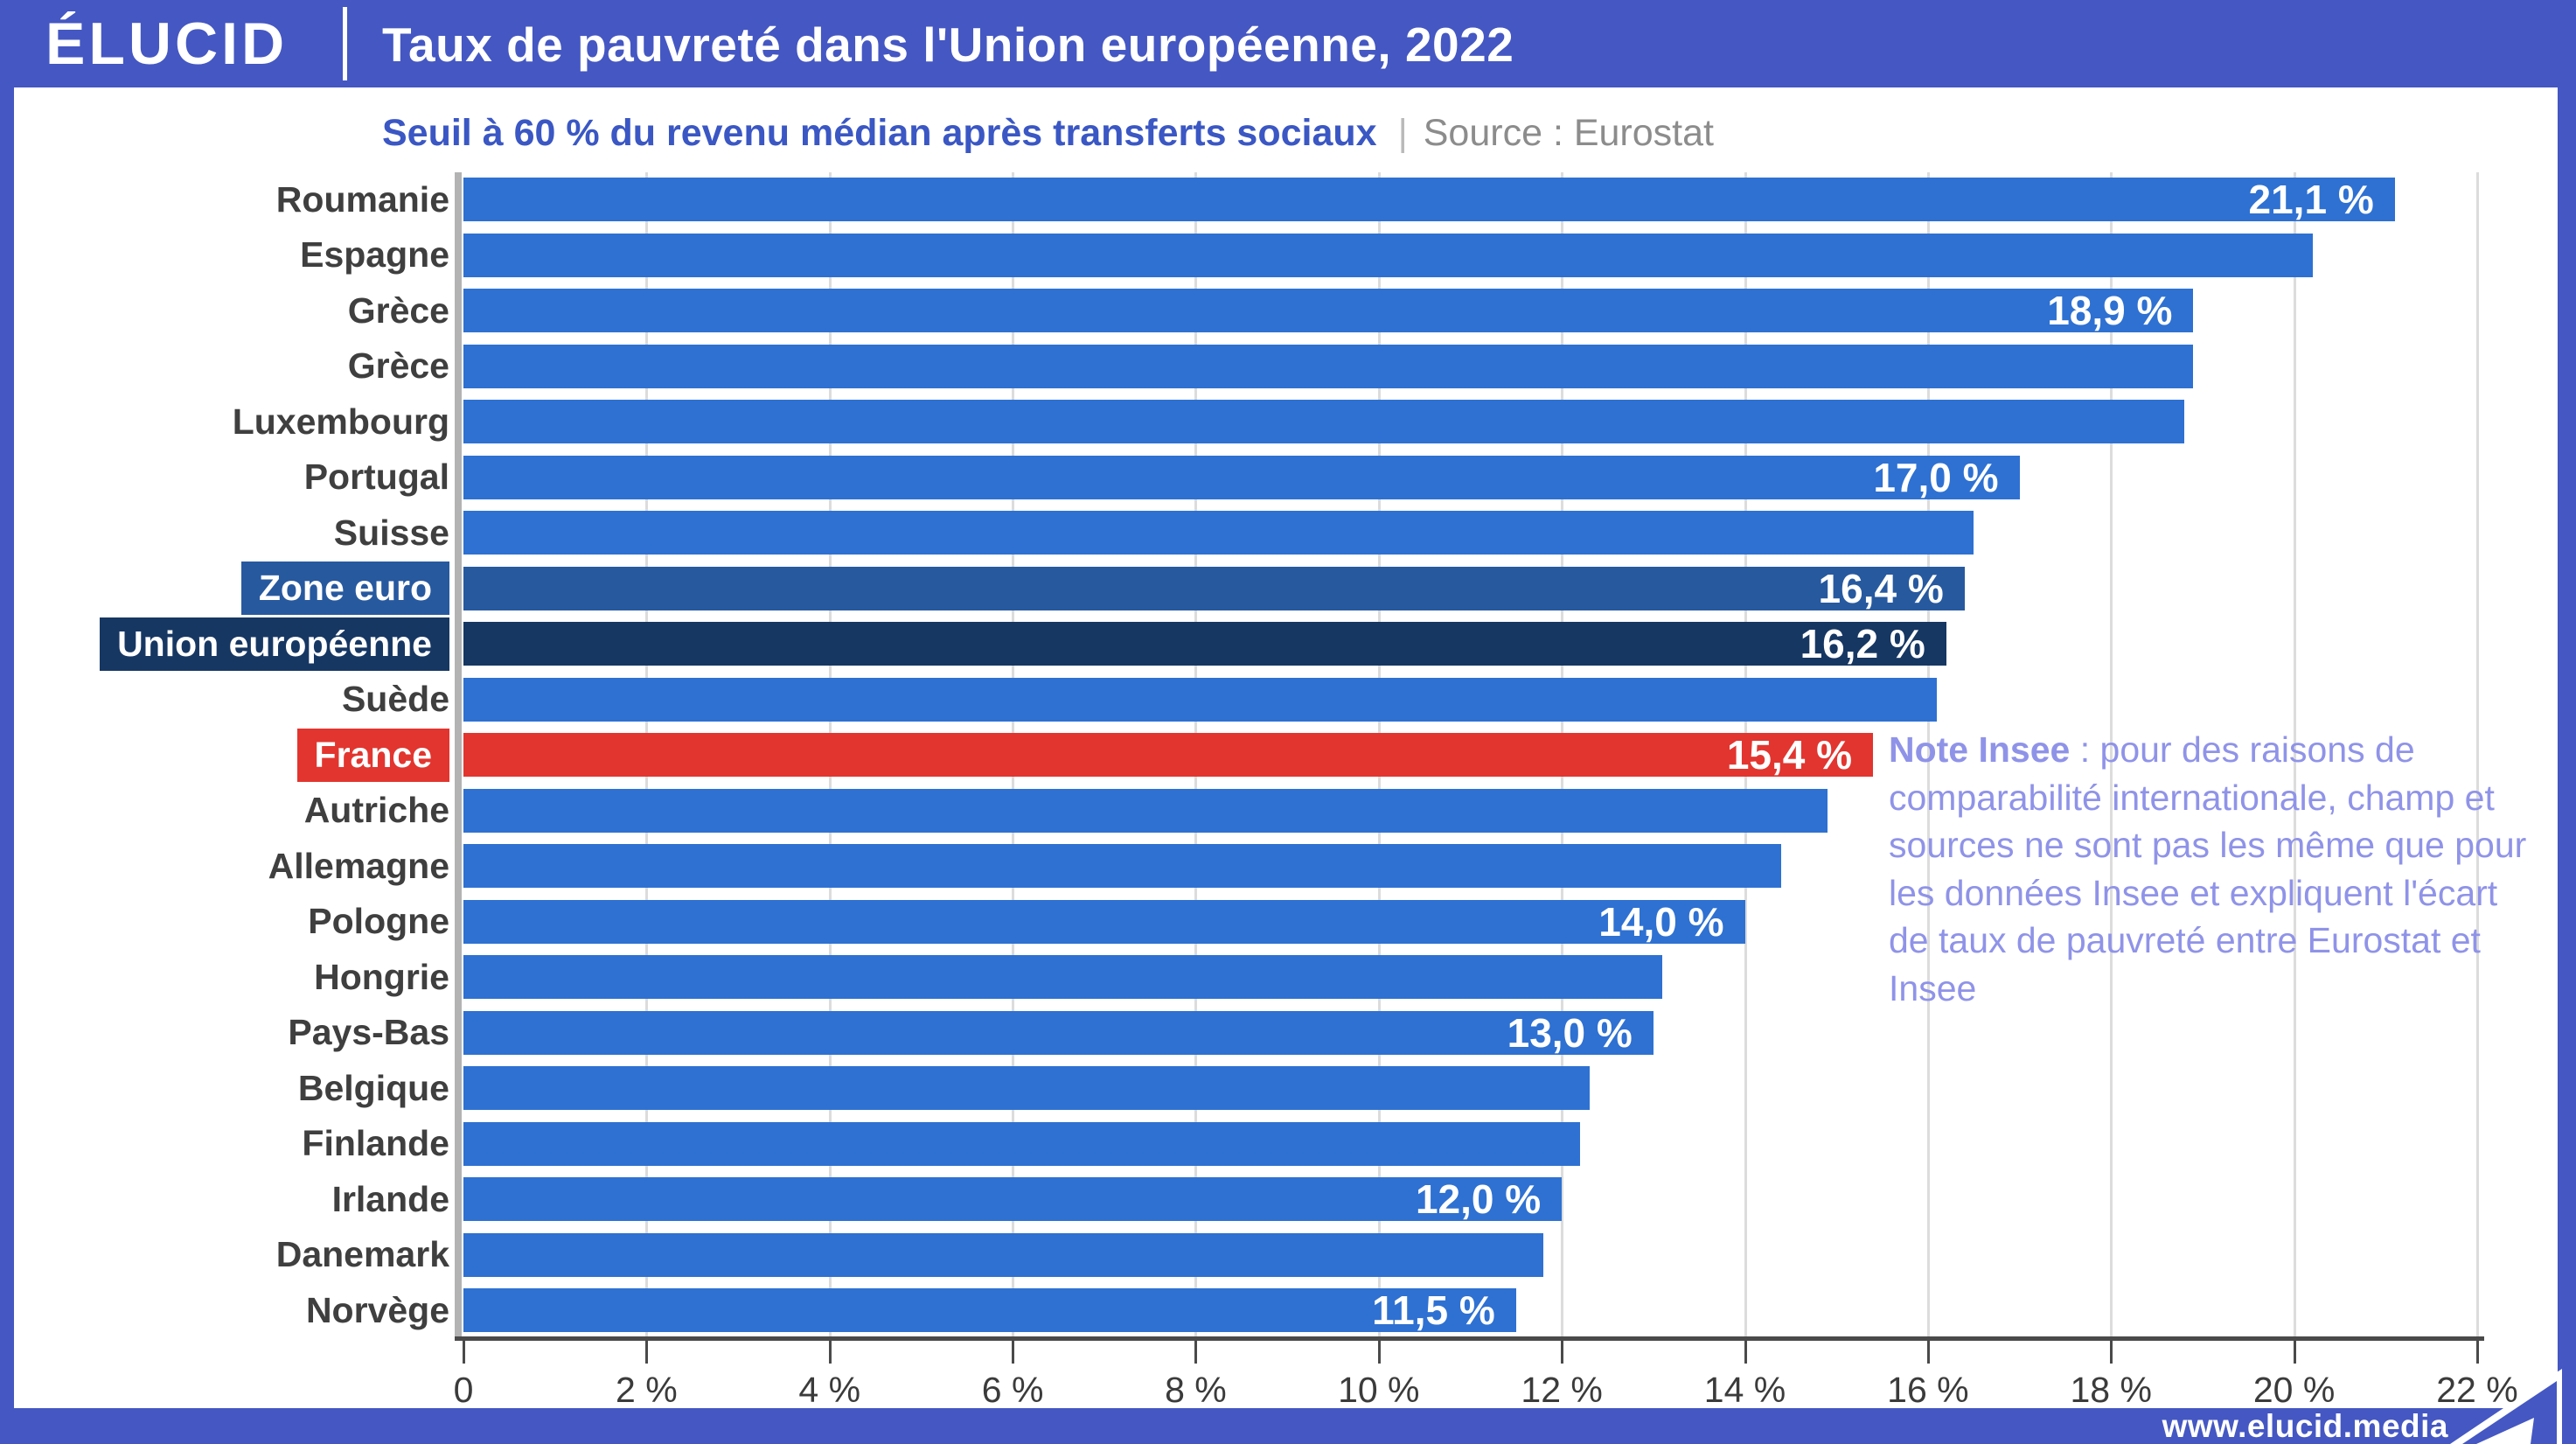 This screenshot has width=2576, height=1444. I want to click on bar-value-label: 18,9 %, so click(2110, 310).